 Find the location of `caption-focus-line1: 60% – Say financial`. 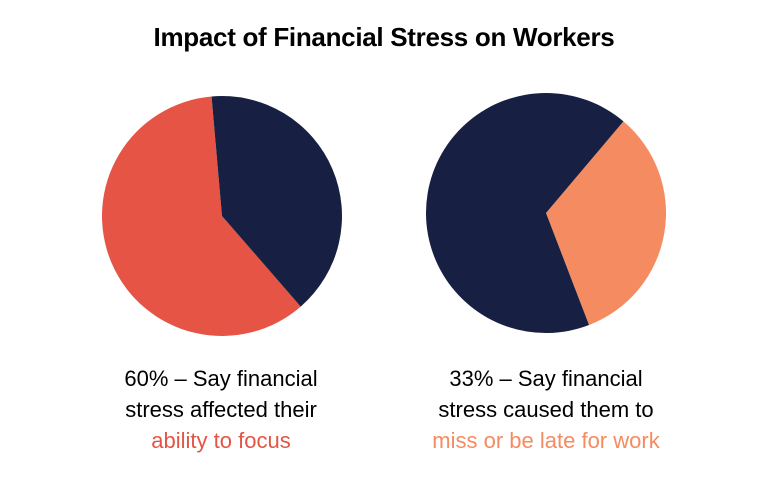

caption-focus-line1: 60% – Say financial is located at coordinates (221, 378).